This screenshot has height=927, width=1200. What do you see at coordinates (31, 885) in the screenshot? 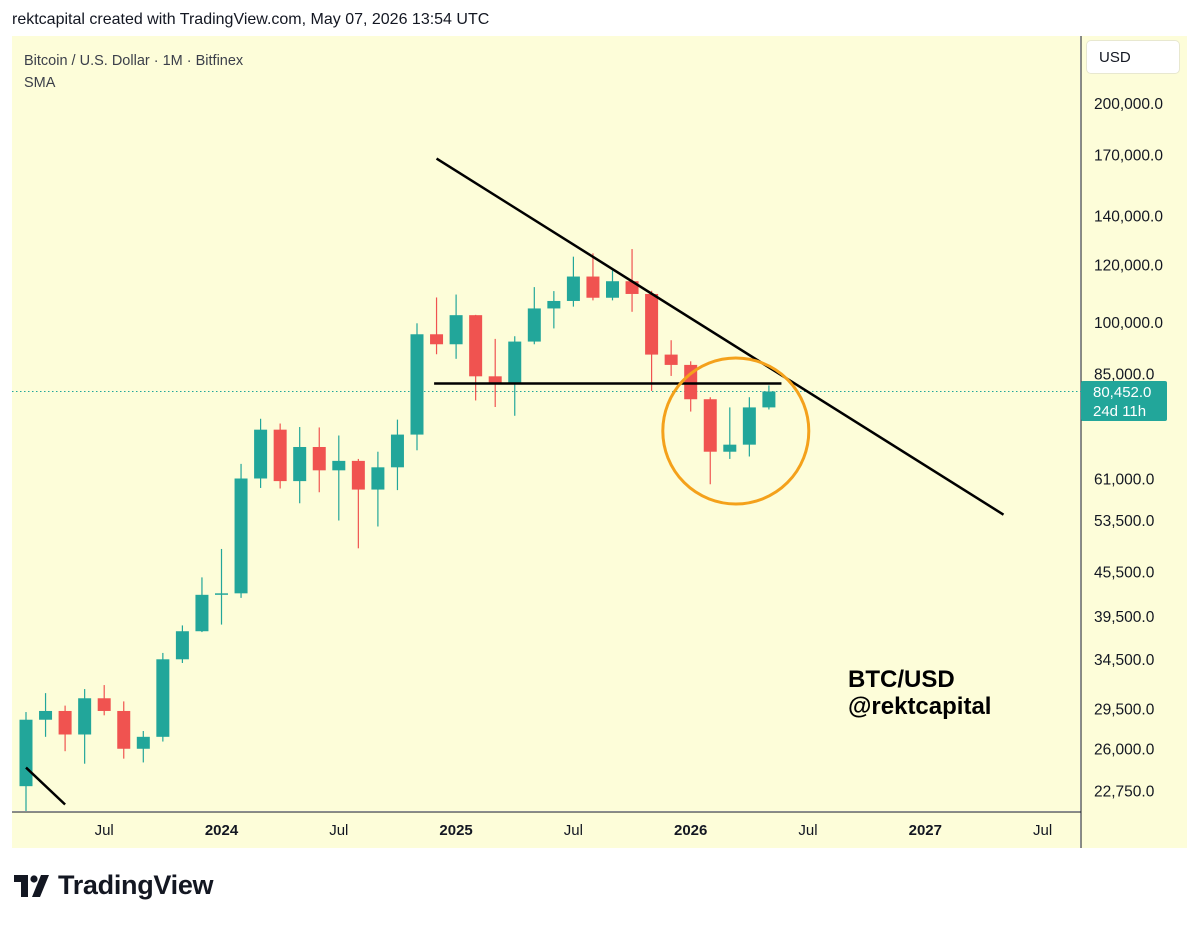
I see `tradingview-logo-icon` at bounding box center [31, 885].